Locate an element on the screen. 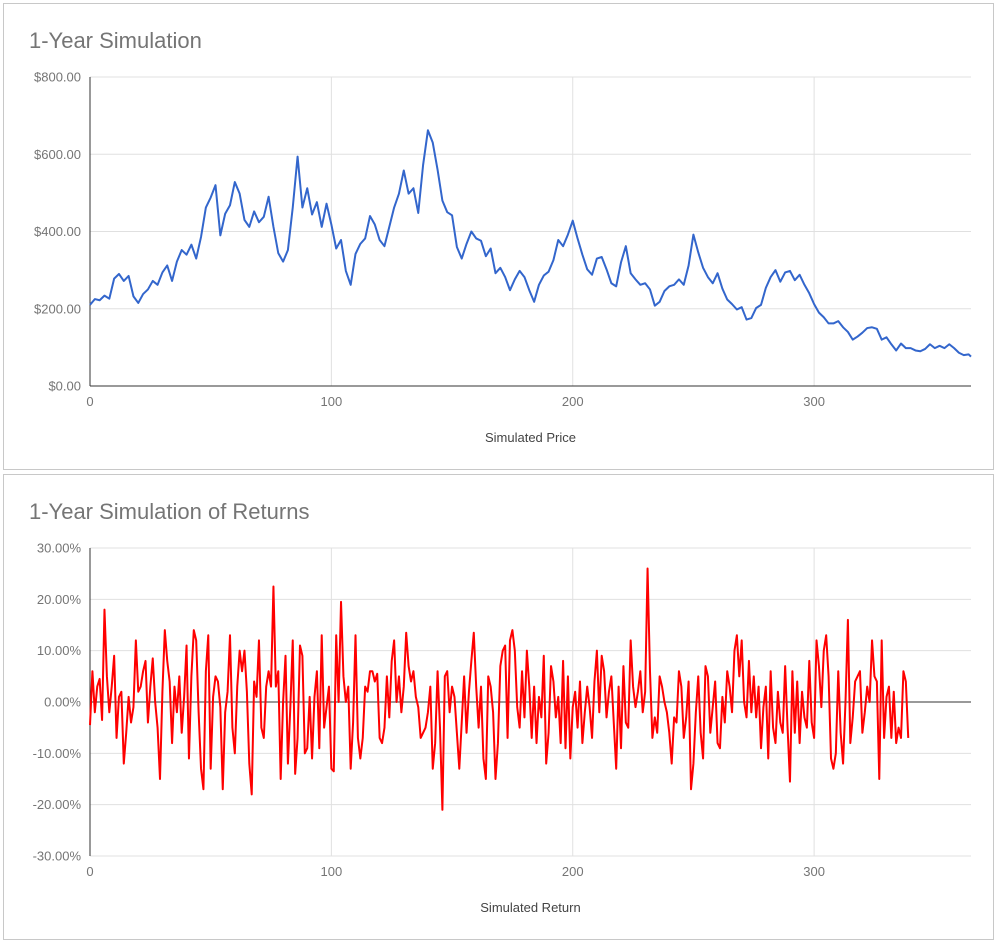 This screenshot has width=999, height=944. price-y-tick-label: $800.00 is located at coordinates (57, 77).